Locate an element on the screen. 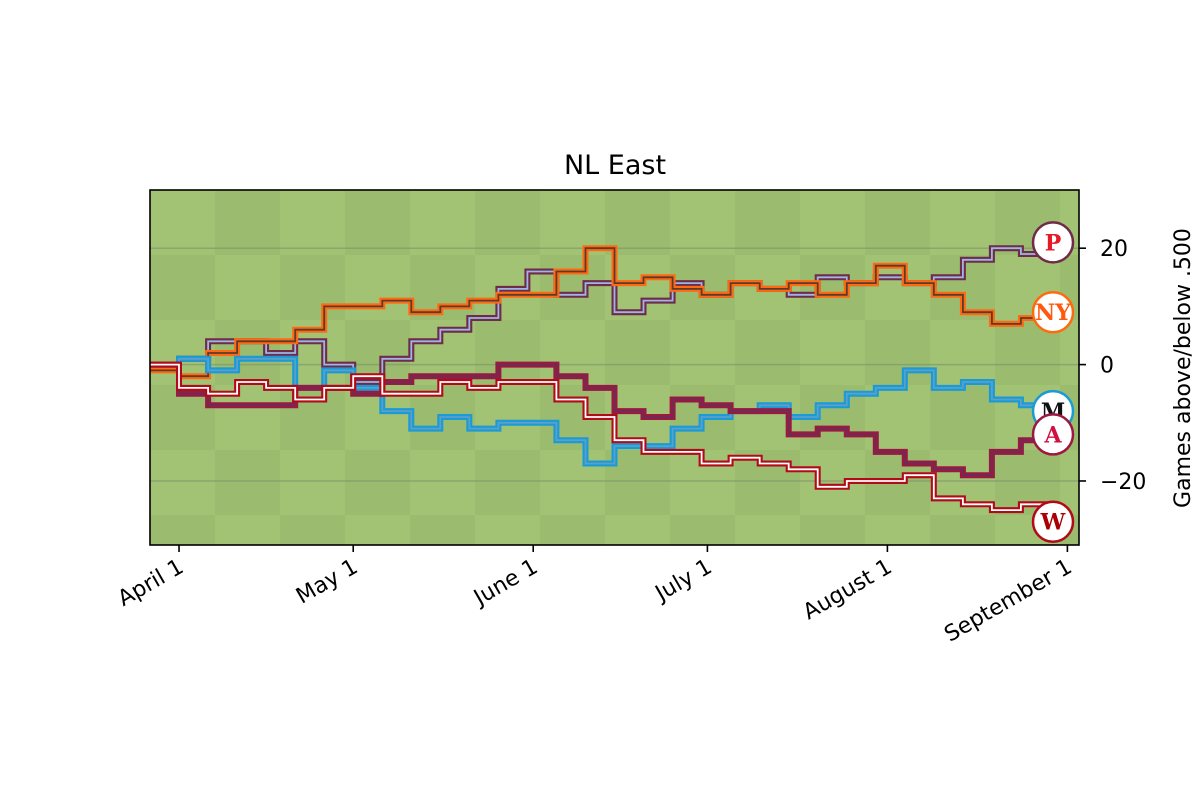 The width and height of the screenshot is (1200, 800). logo-letter: A is located at coordinates (1052, 435).